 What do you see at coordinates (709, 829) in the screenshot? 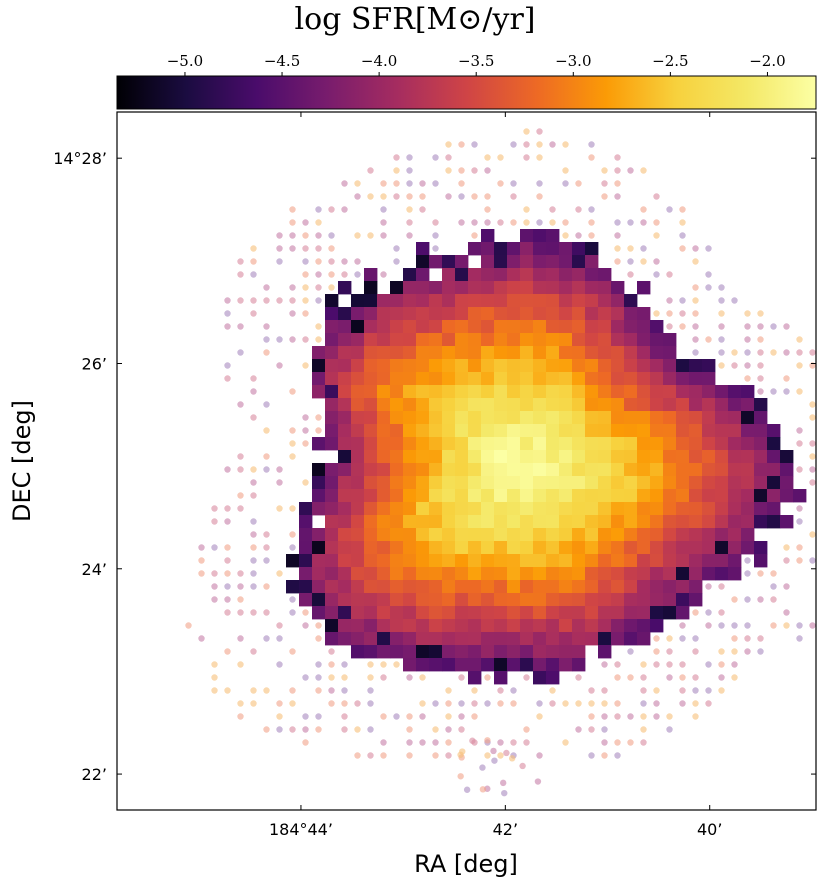
I see `x-tick-label: 40’` at bounding box center [709, 829].